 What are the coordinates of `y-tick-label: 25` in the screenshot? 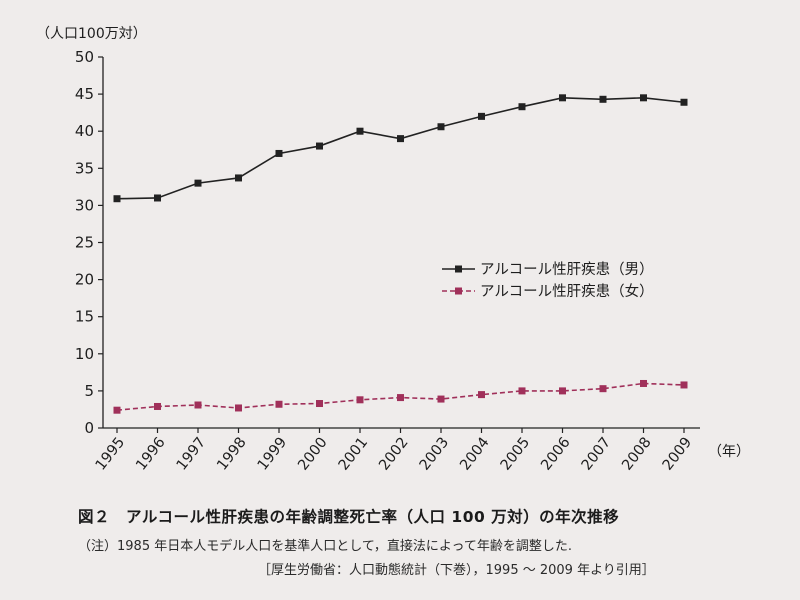 It's located at (84, 243).